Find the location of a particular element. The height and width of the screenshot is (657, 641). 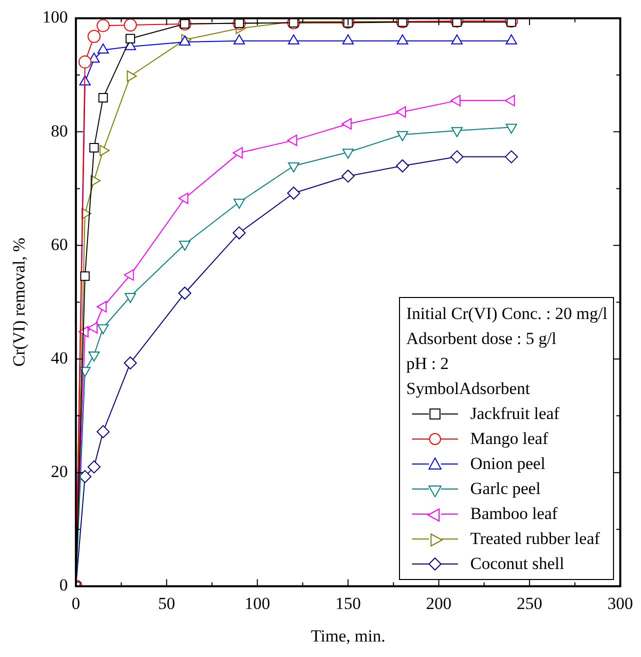

y-tick-label: 100 is located at coordinates (55, 17).